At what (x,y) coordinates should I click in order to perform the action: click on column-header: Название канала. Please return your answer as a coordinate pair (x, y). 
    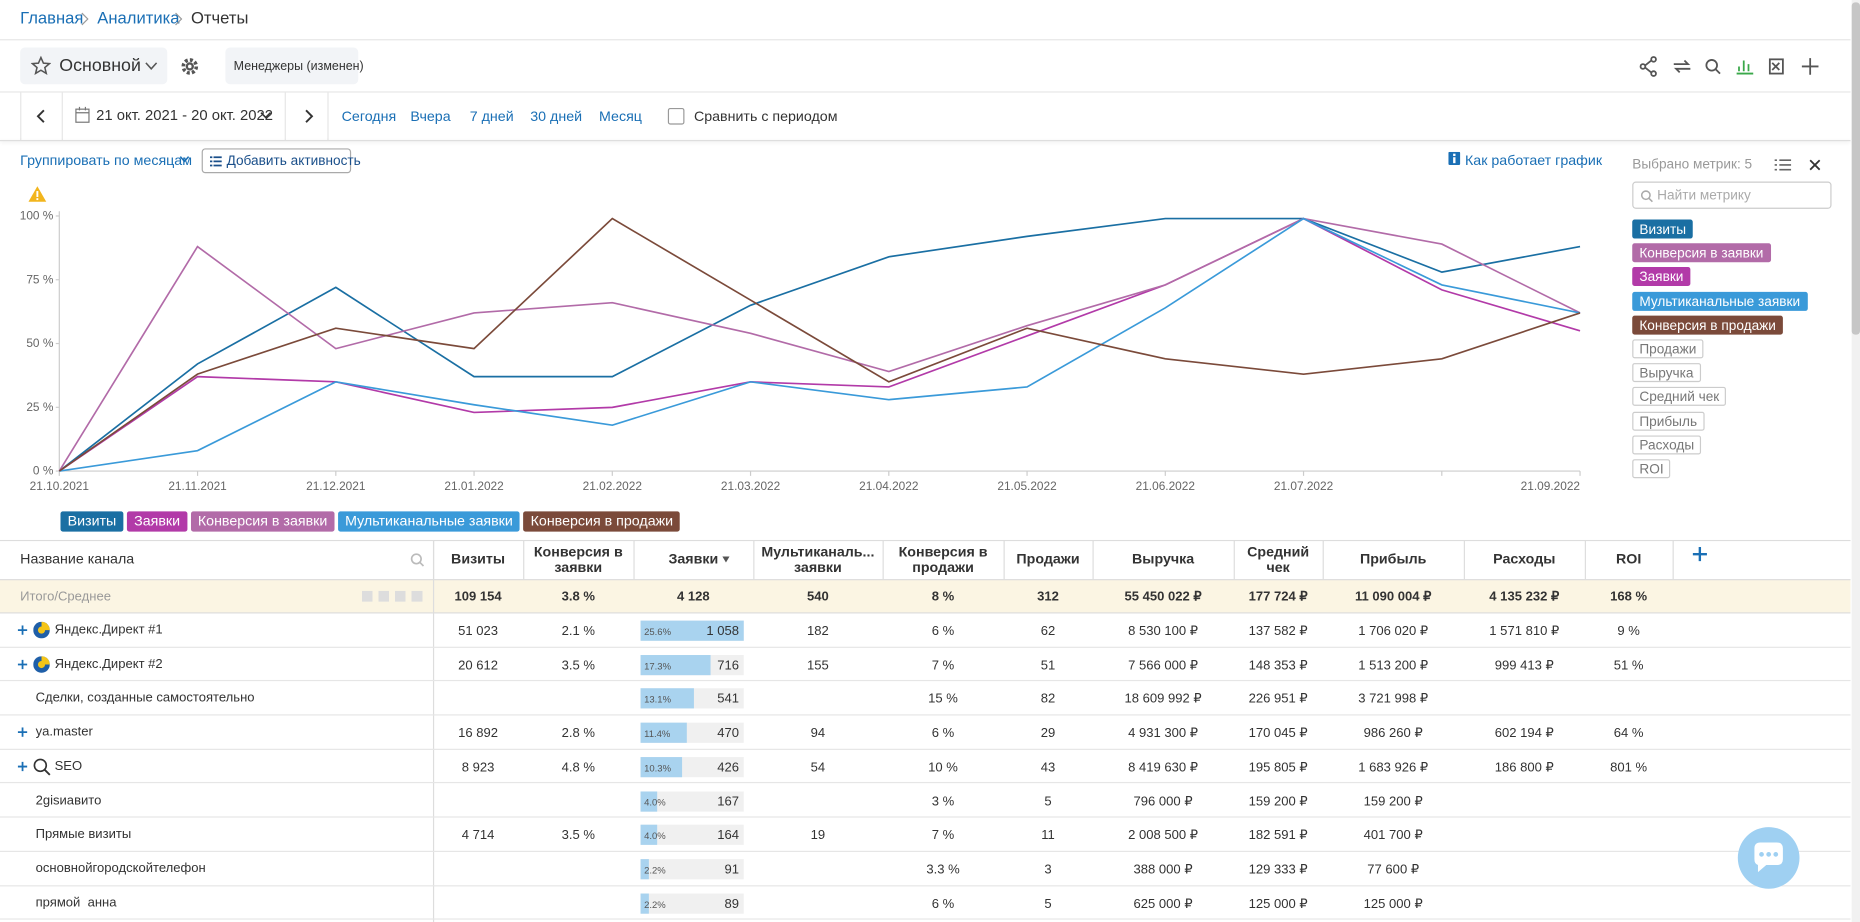
    Looking at the image, I should click on (77, 559).